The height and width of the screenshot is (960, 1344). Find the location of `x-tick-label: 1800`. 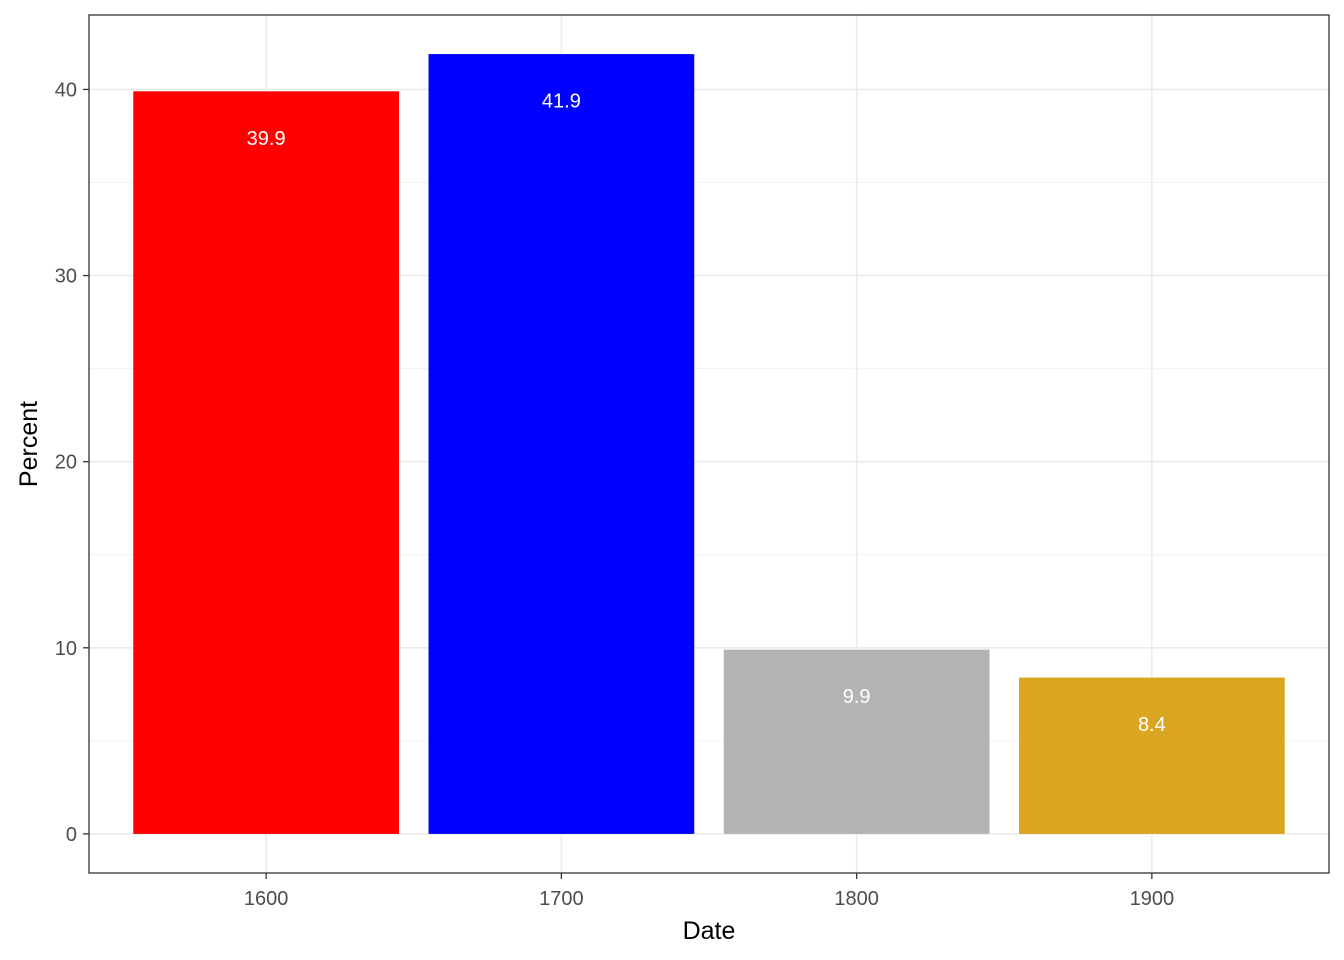

x-tick-label: 1800 is located at coordinates (856, 899).